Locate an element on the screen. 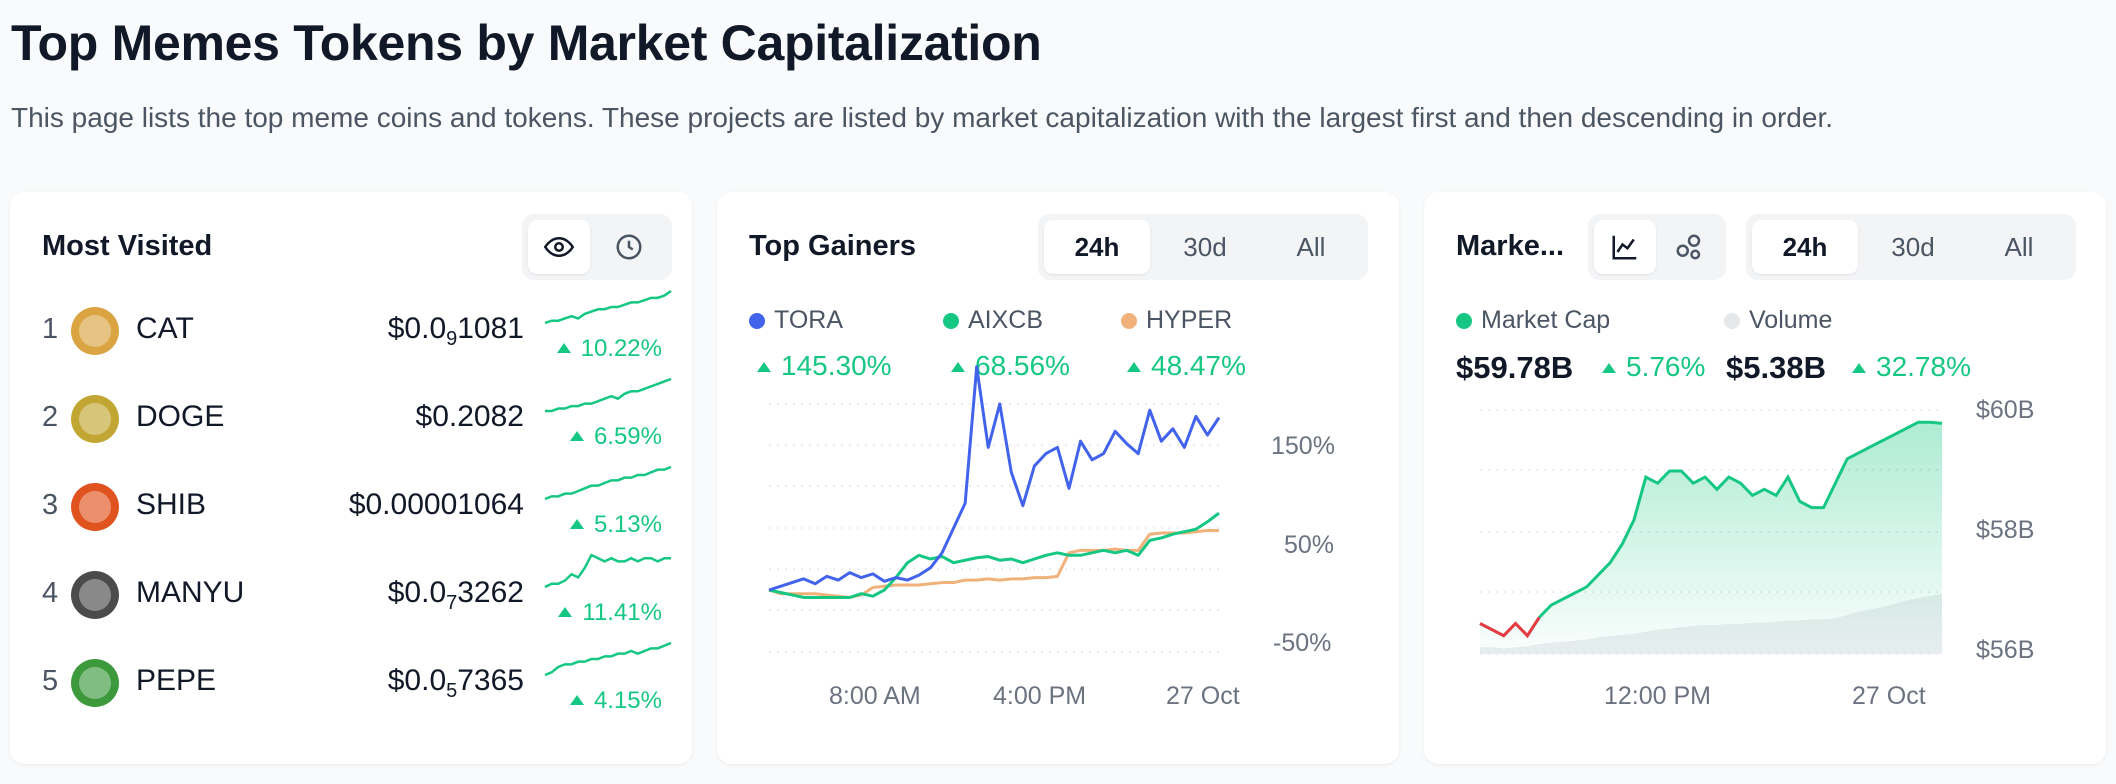 This screenshot has height=784, width=2116. list-item: 3 SHIB $0.00001064 5.13% is located at coordinates (351, 509).